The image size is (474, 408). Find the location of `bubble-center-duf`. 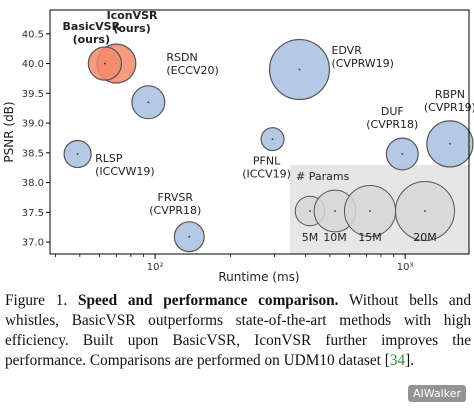

bubble-center-duf is located at coordinates (402, 154).